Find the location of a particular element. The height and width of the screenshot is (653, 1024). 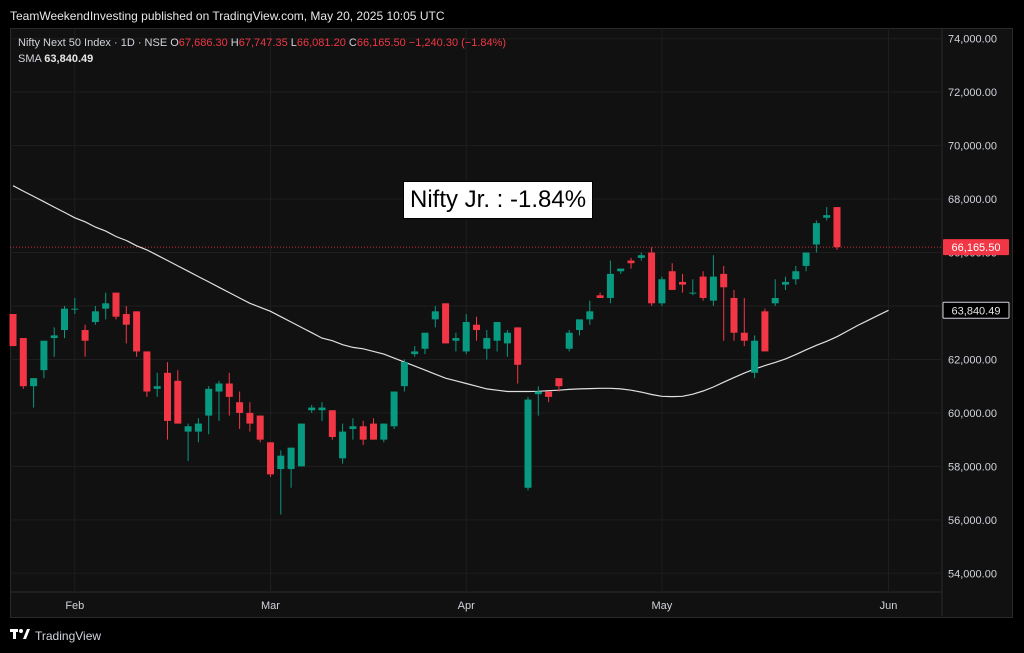

sma-price-tag is located at coordinates (976, 310).